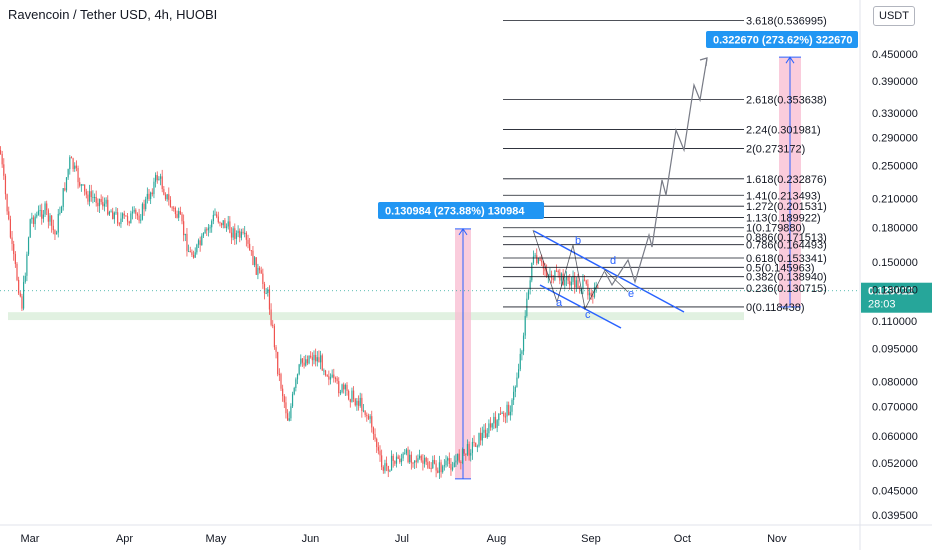 This screenshot has height=550, width=932. I want to click on x-tick-label: Mar, so click(30, 539).